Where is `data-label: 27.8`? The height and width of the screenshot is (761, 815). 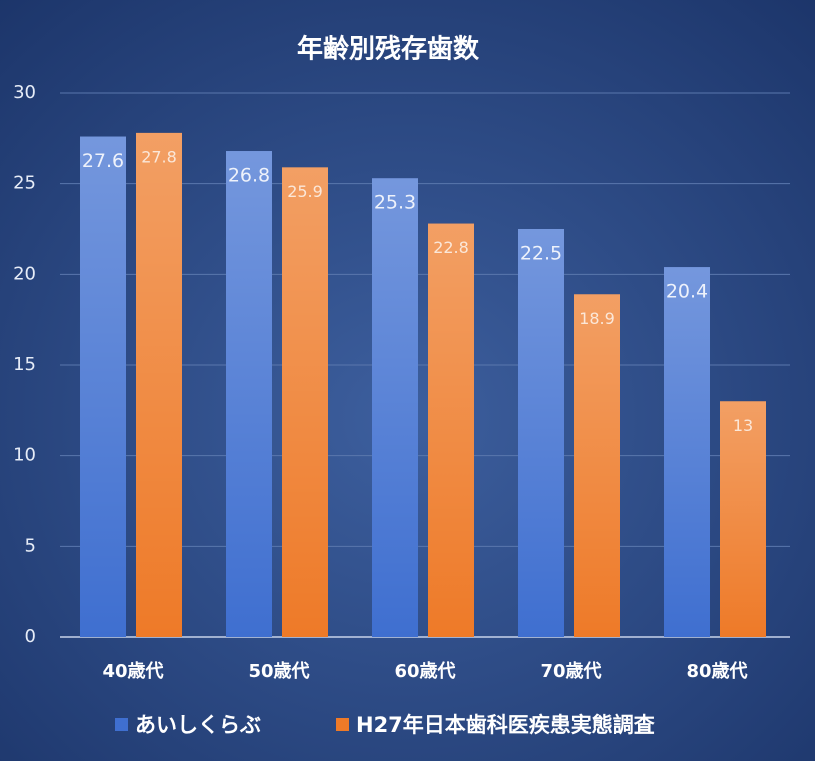 data-label: 27.8 is located at coordinates (159, 156).